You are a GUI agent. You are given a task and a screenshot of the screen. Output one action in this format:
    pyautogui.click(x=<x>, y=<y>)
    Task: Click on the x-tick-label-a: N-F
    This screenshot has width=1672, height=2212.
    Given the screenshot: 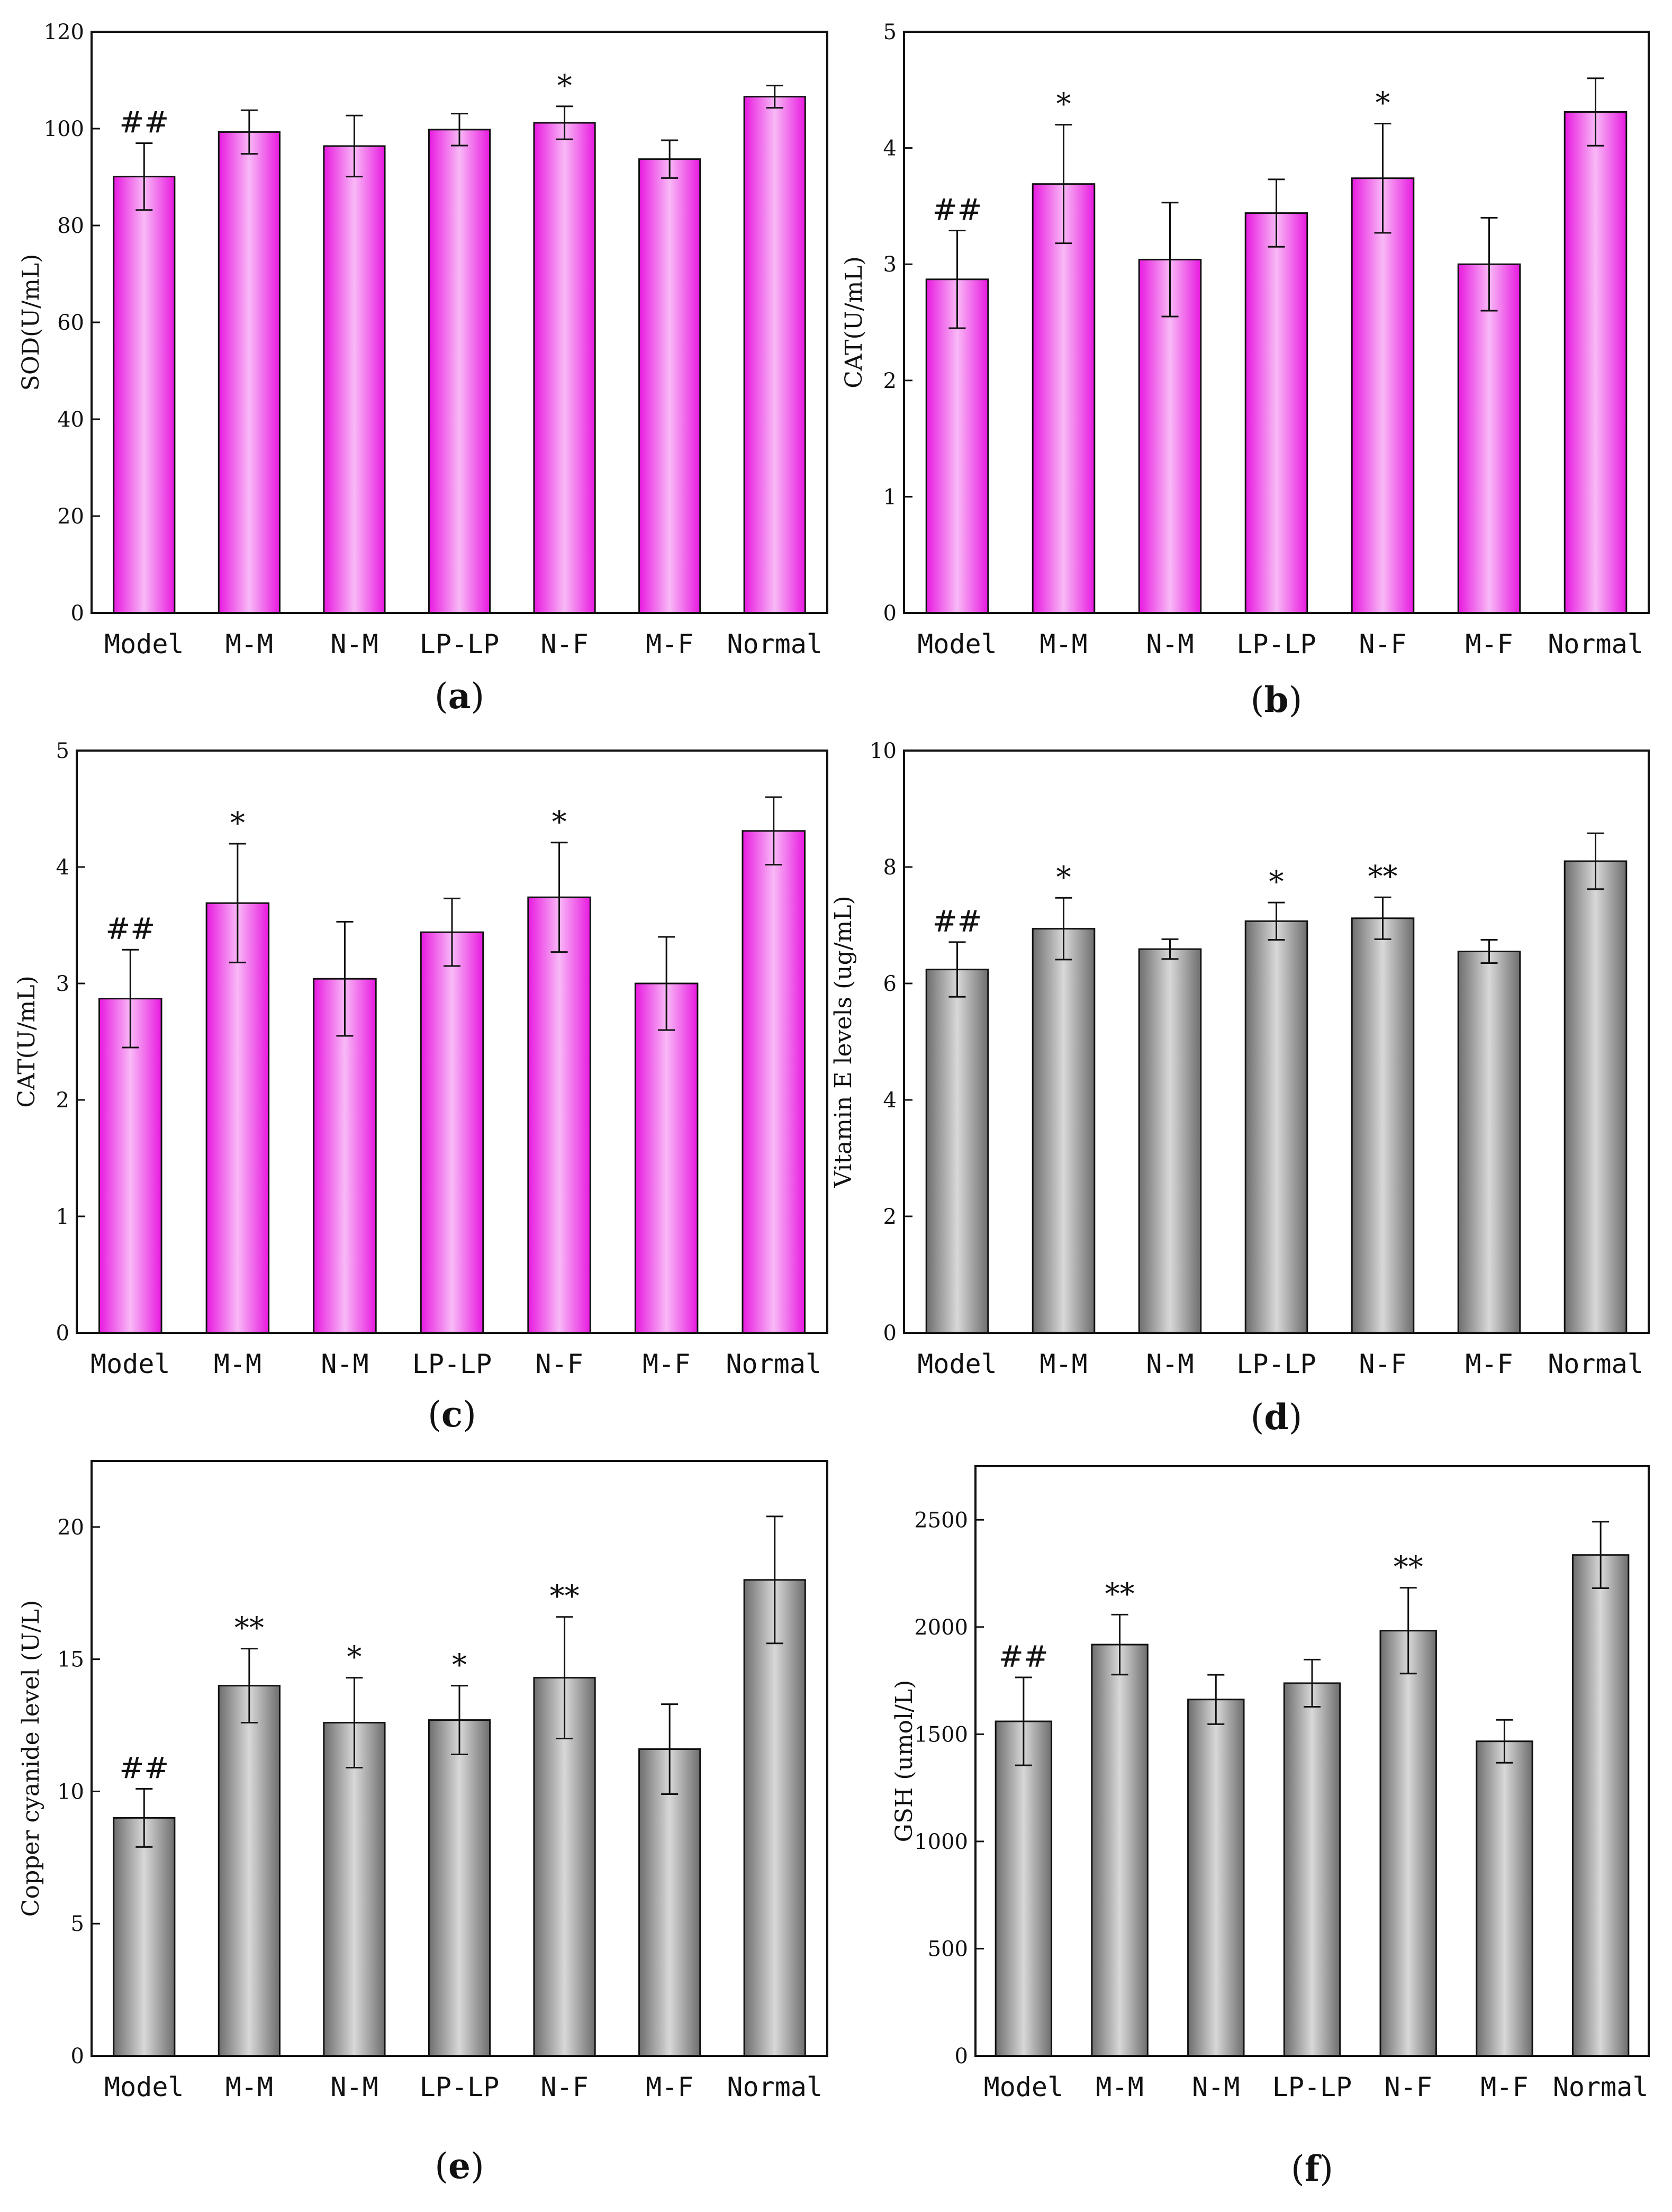 What is the action you would take?
    pyautogui.click(x=564, y=644)
    